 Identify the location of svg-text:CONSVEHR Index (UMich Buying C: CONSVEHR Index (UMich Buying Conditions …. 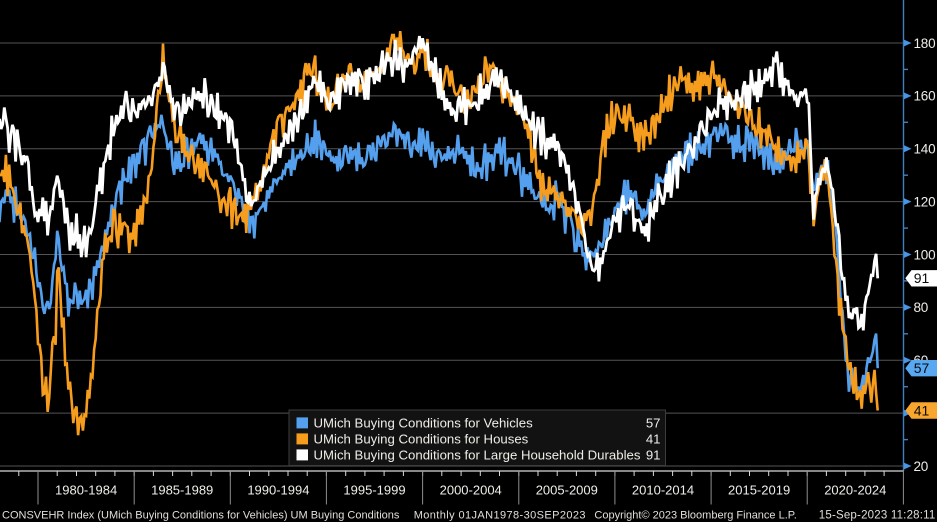
(201, 516).